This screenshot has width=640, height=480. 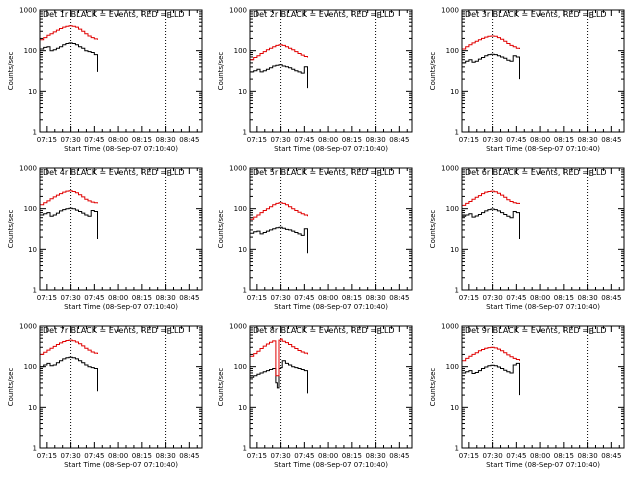 What do you see at coordinates (114, 330) in the screenshot?
I see `panel-title: Det 7r BLACK = Events, RED = LLD` at bounding box center [114, 330].